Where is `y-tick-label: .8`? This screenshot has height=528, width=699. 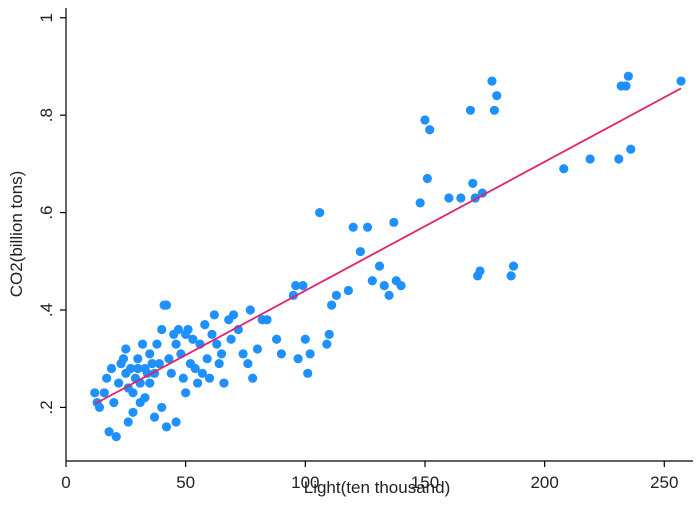 y-tick-label: .8 is located at coordinates (46, 115).